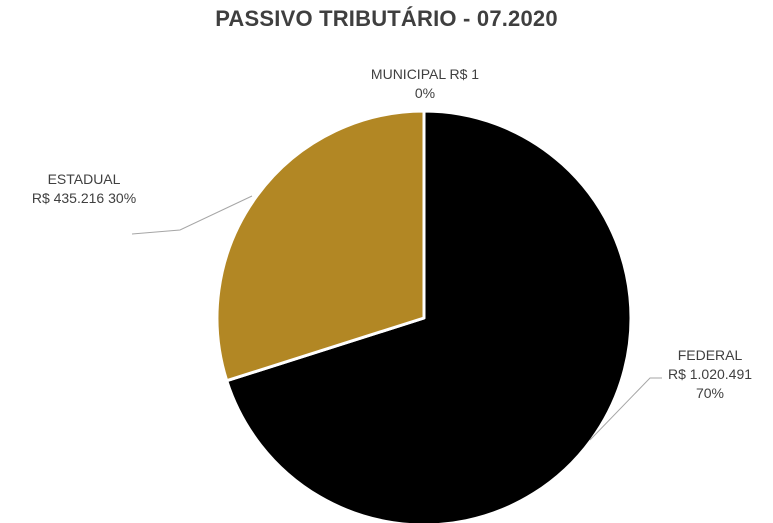 This screenshot has height=523, width=773. Describe the element at coordinates (464, 74) in the screenshot. I see `slice-value-municipal: R$ 1` at that location.